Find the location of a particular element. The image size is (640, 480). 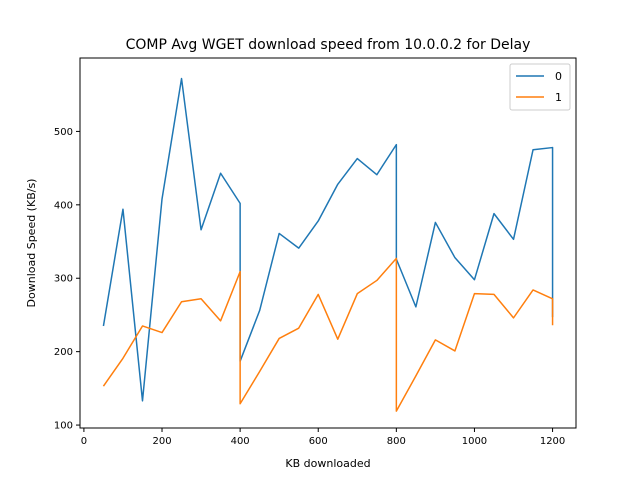

legend-label-0: 0 is located at coordinates (558, 76).